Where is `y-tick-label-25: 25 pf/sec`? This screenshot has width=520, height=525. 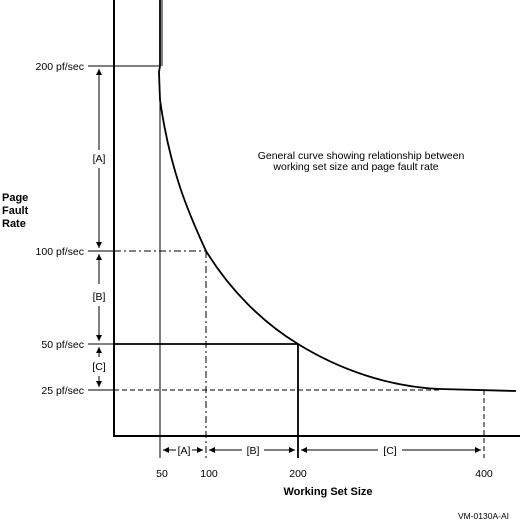
y-tick-label-25: 25 pf/sec is located at coordinates (62, 391).